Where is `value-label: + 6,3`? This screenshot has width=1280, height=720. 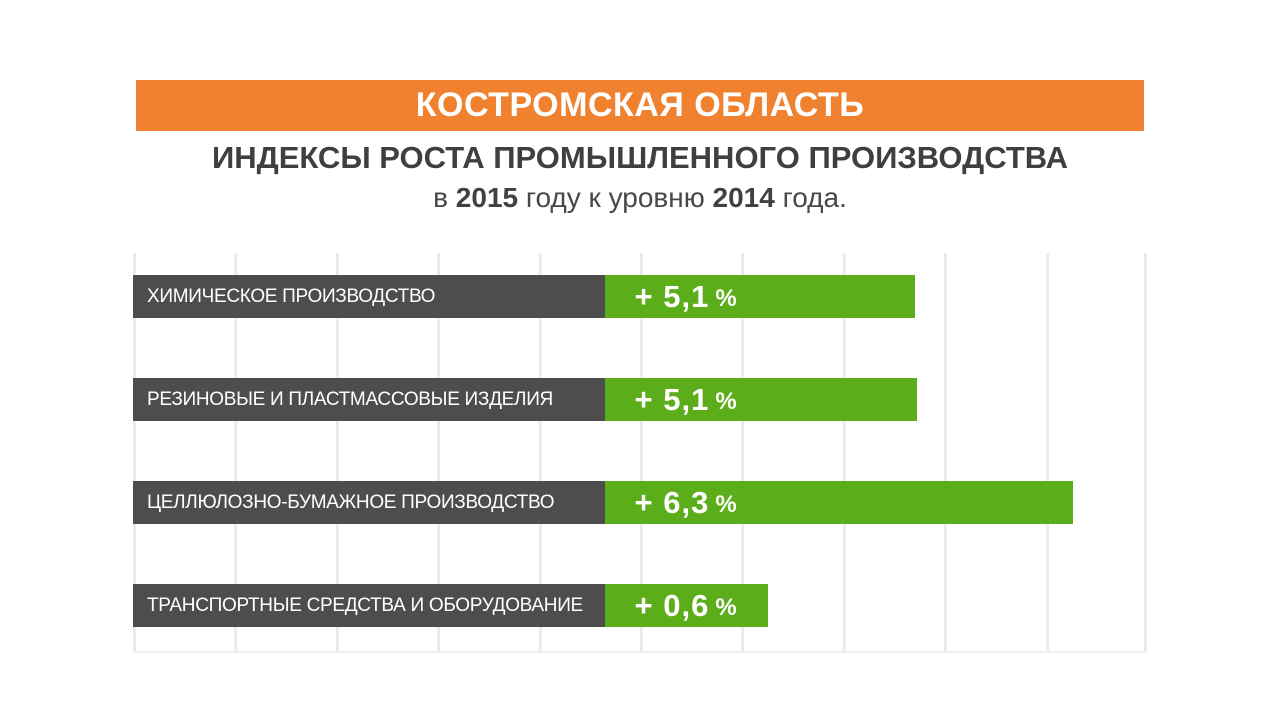
value-label: + 6,3 is located at coordinates (672, 502).